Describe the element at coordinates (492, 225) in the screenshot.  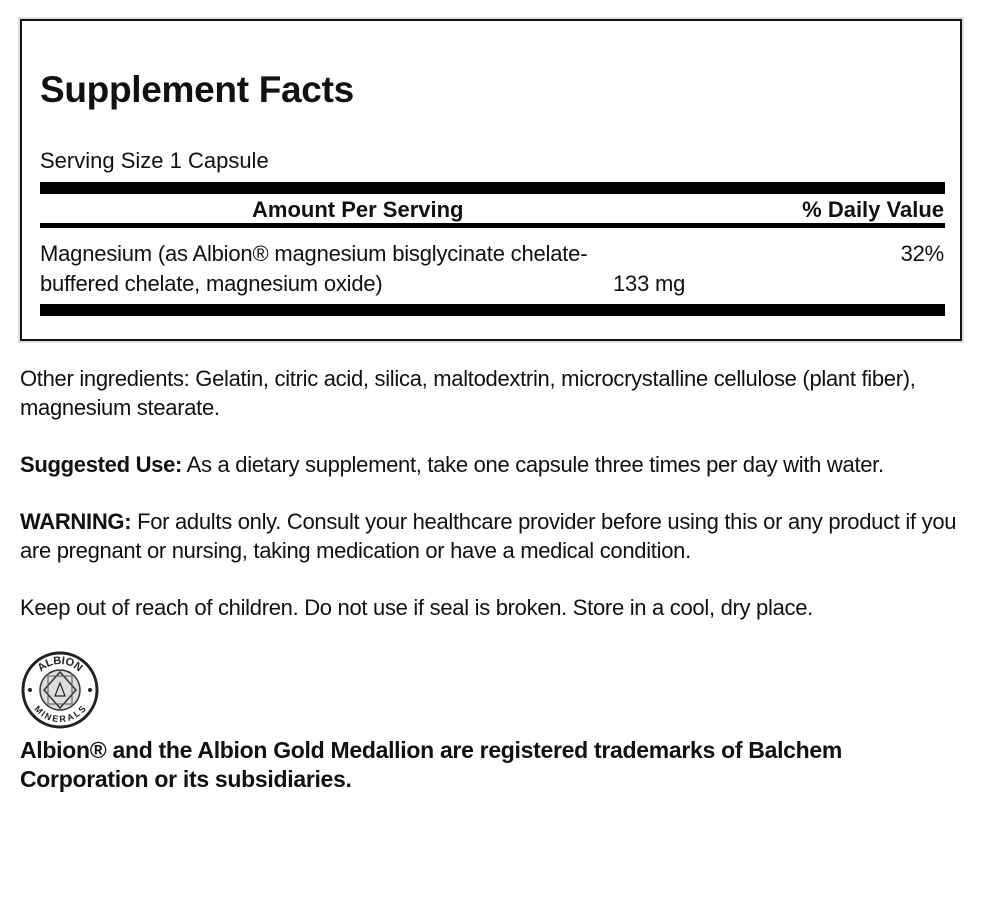
I see `thin-divider` at that location.